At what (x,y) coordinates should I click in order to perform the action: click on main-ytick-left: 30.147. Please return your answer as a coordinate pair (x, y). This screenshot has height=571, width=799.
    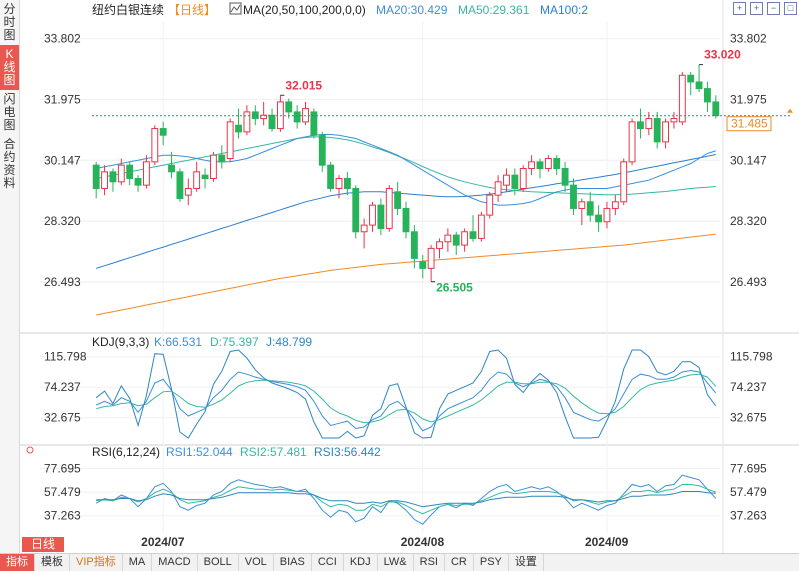
    Looking at the image, I should click on (62, 160).